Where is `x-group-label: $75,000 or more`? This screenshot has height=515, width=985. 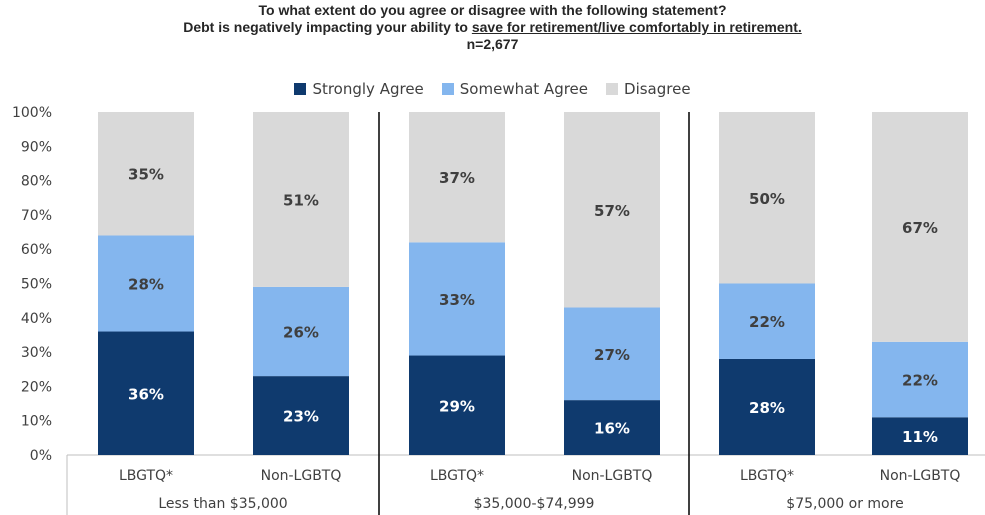
x-group-label: $75,000 or more is located at coordinates (844, 504).